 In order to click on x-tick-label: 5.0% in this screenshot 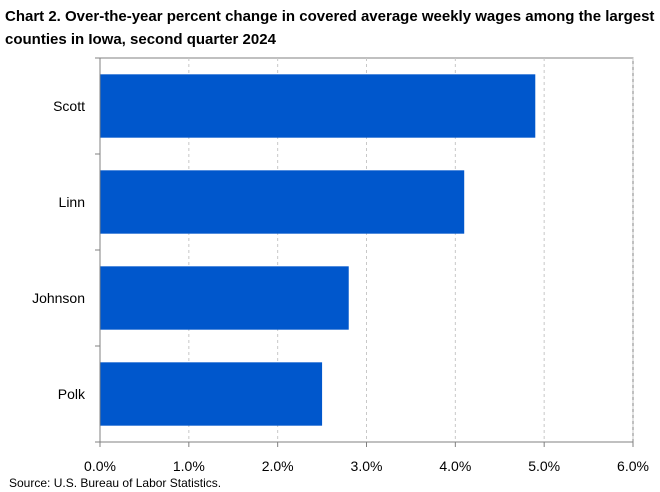, I will do `click(544, 466)`.